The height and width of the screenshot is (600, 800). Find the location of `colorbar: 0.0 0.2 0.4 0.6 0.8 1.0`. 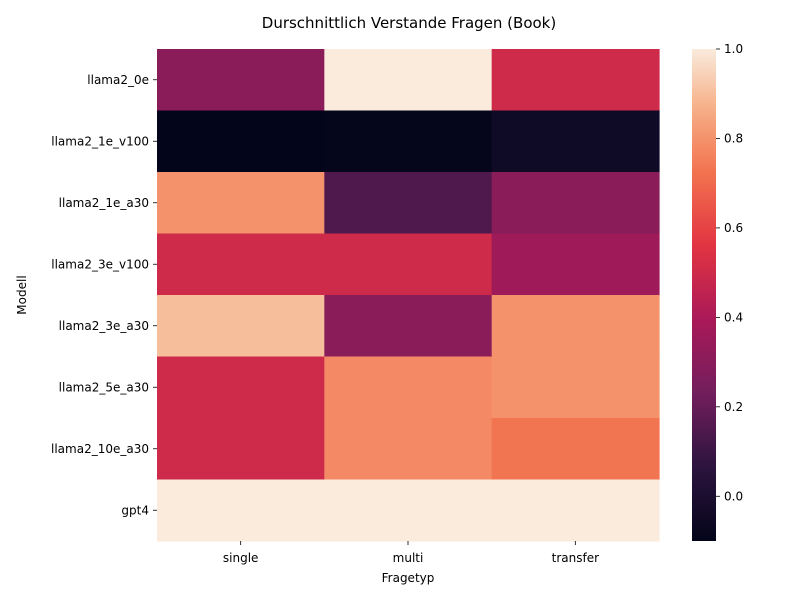

colorbar: 0.0 0.2 0.4 0.6 0.8 1.0 is located at coordinates (717, 291).